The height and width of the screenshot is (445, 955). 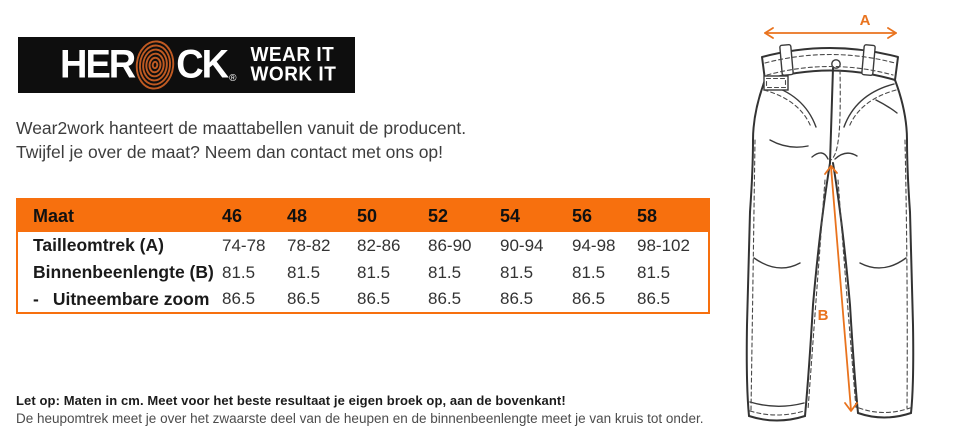 I want to click on table-header-row: Maat 46 48 50 52 54 56 58, so click(x=363, y=215).